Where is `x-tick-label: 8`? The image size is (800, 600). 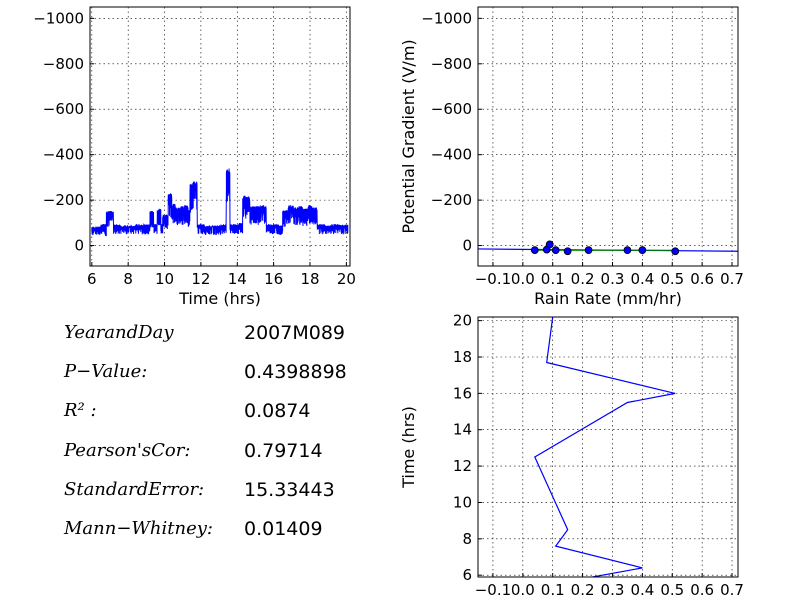 x-tick-label: 8 is located at coordinates (128, 279).